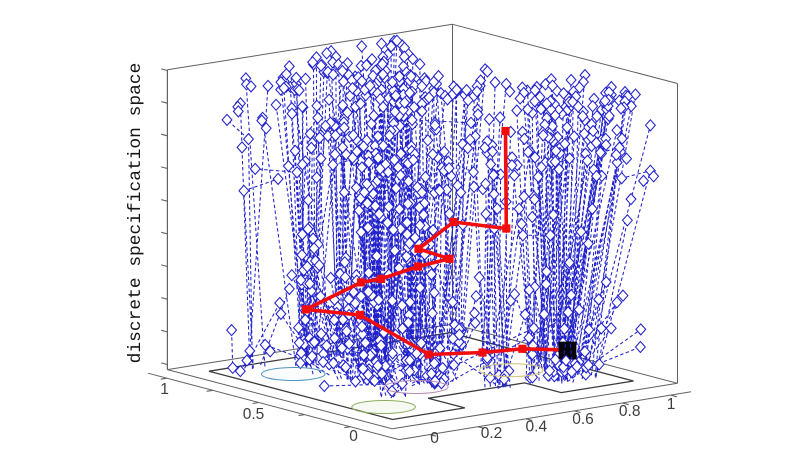 This screenshot has width=800, height=455. What do you see at coordinates (492, 433) in the screenshot?
I see `svg-text: 0.2` at bounding box center [492, 433].